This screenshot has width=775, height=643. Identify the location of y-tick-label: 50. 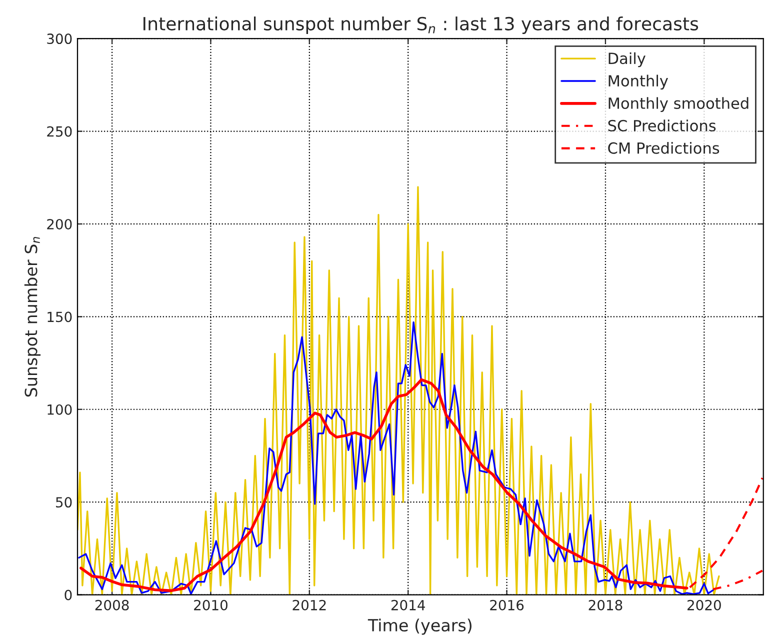
(64, 502).